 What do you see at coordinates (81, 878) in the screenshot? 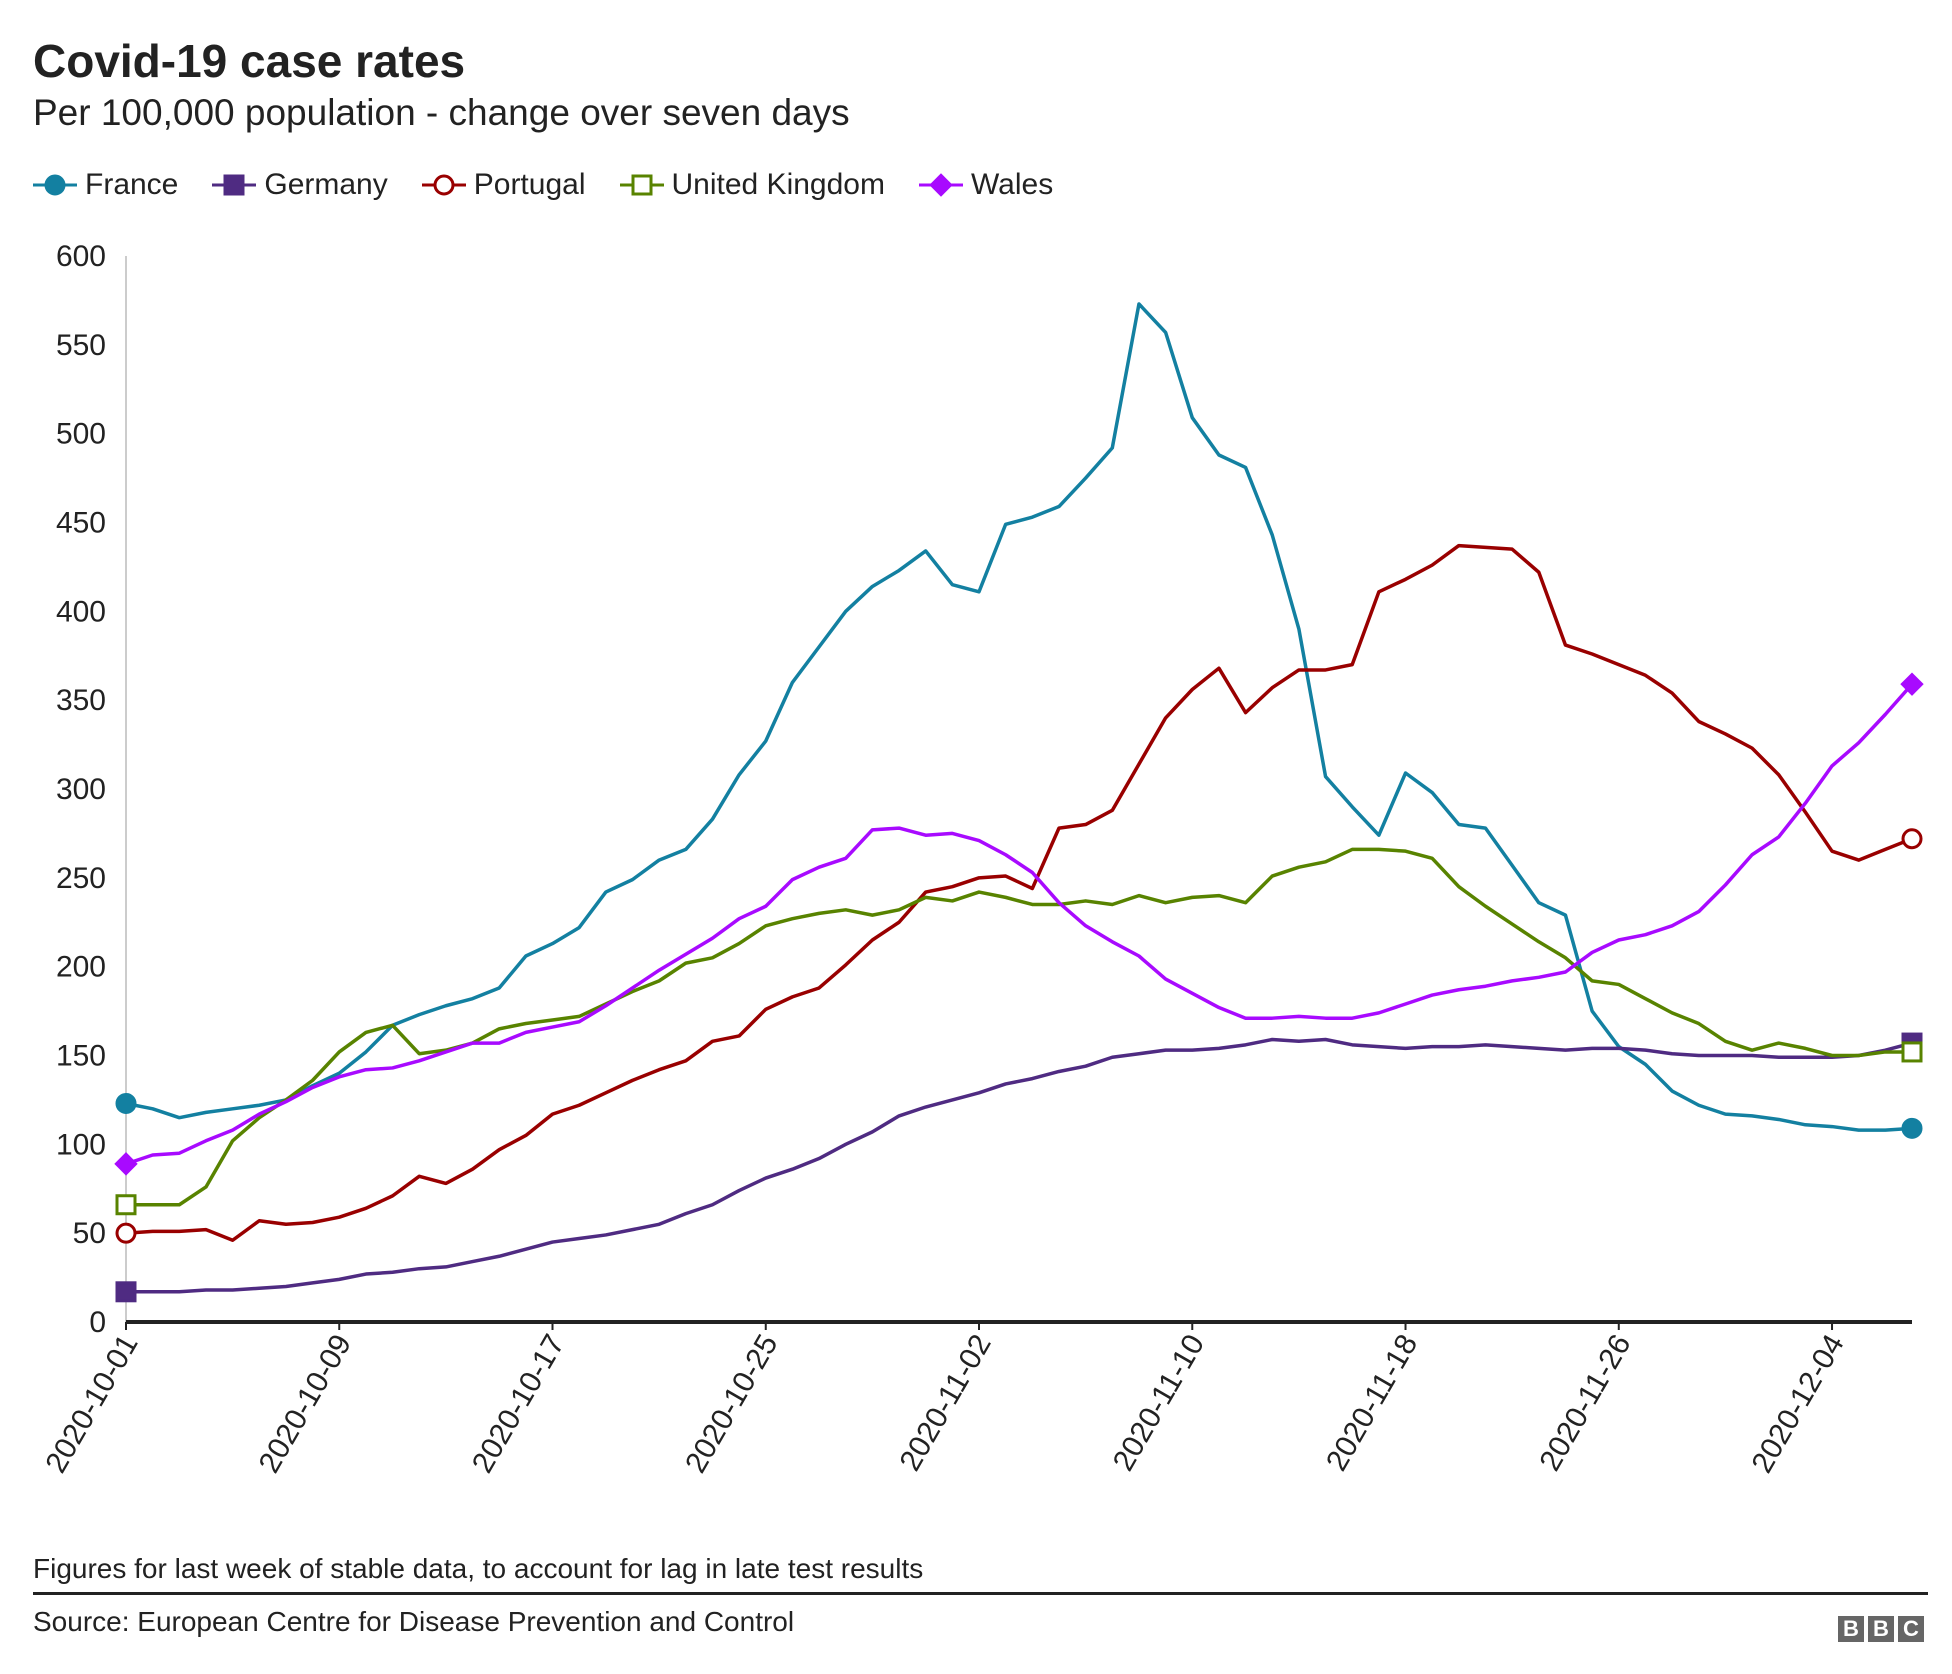
I see `y-tick-label: 250` at bounding box center [81, 878].